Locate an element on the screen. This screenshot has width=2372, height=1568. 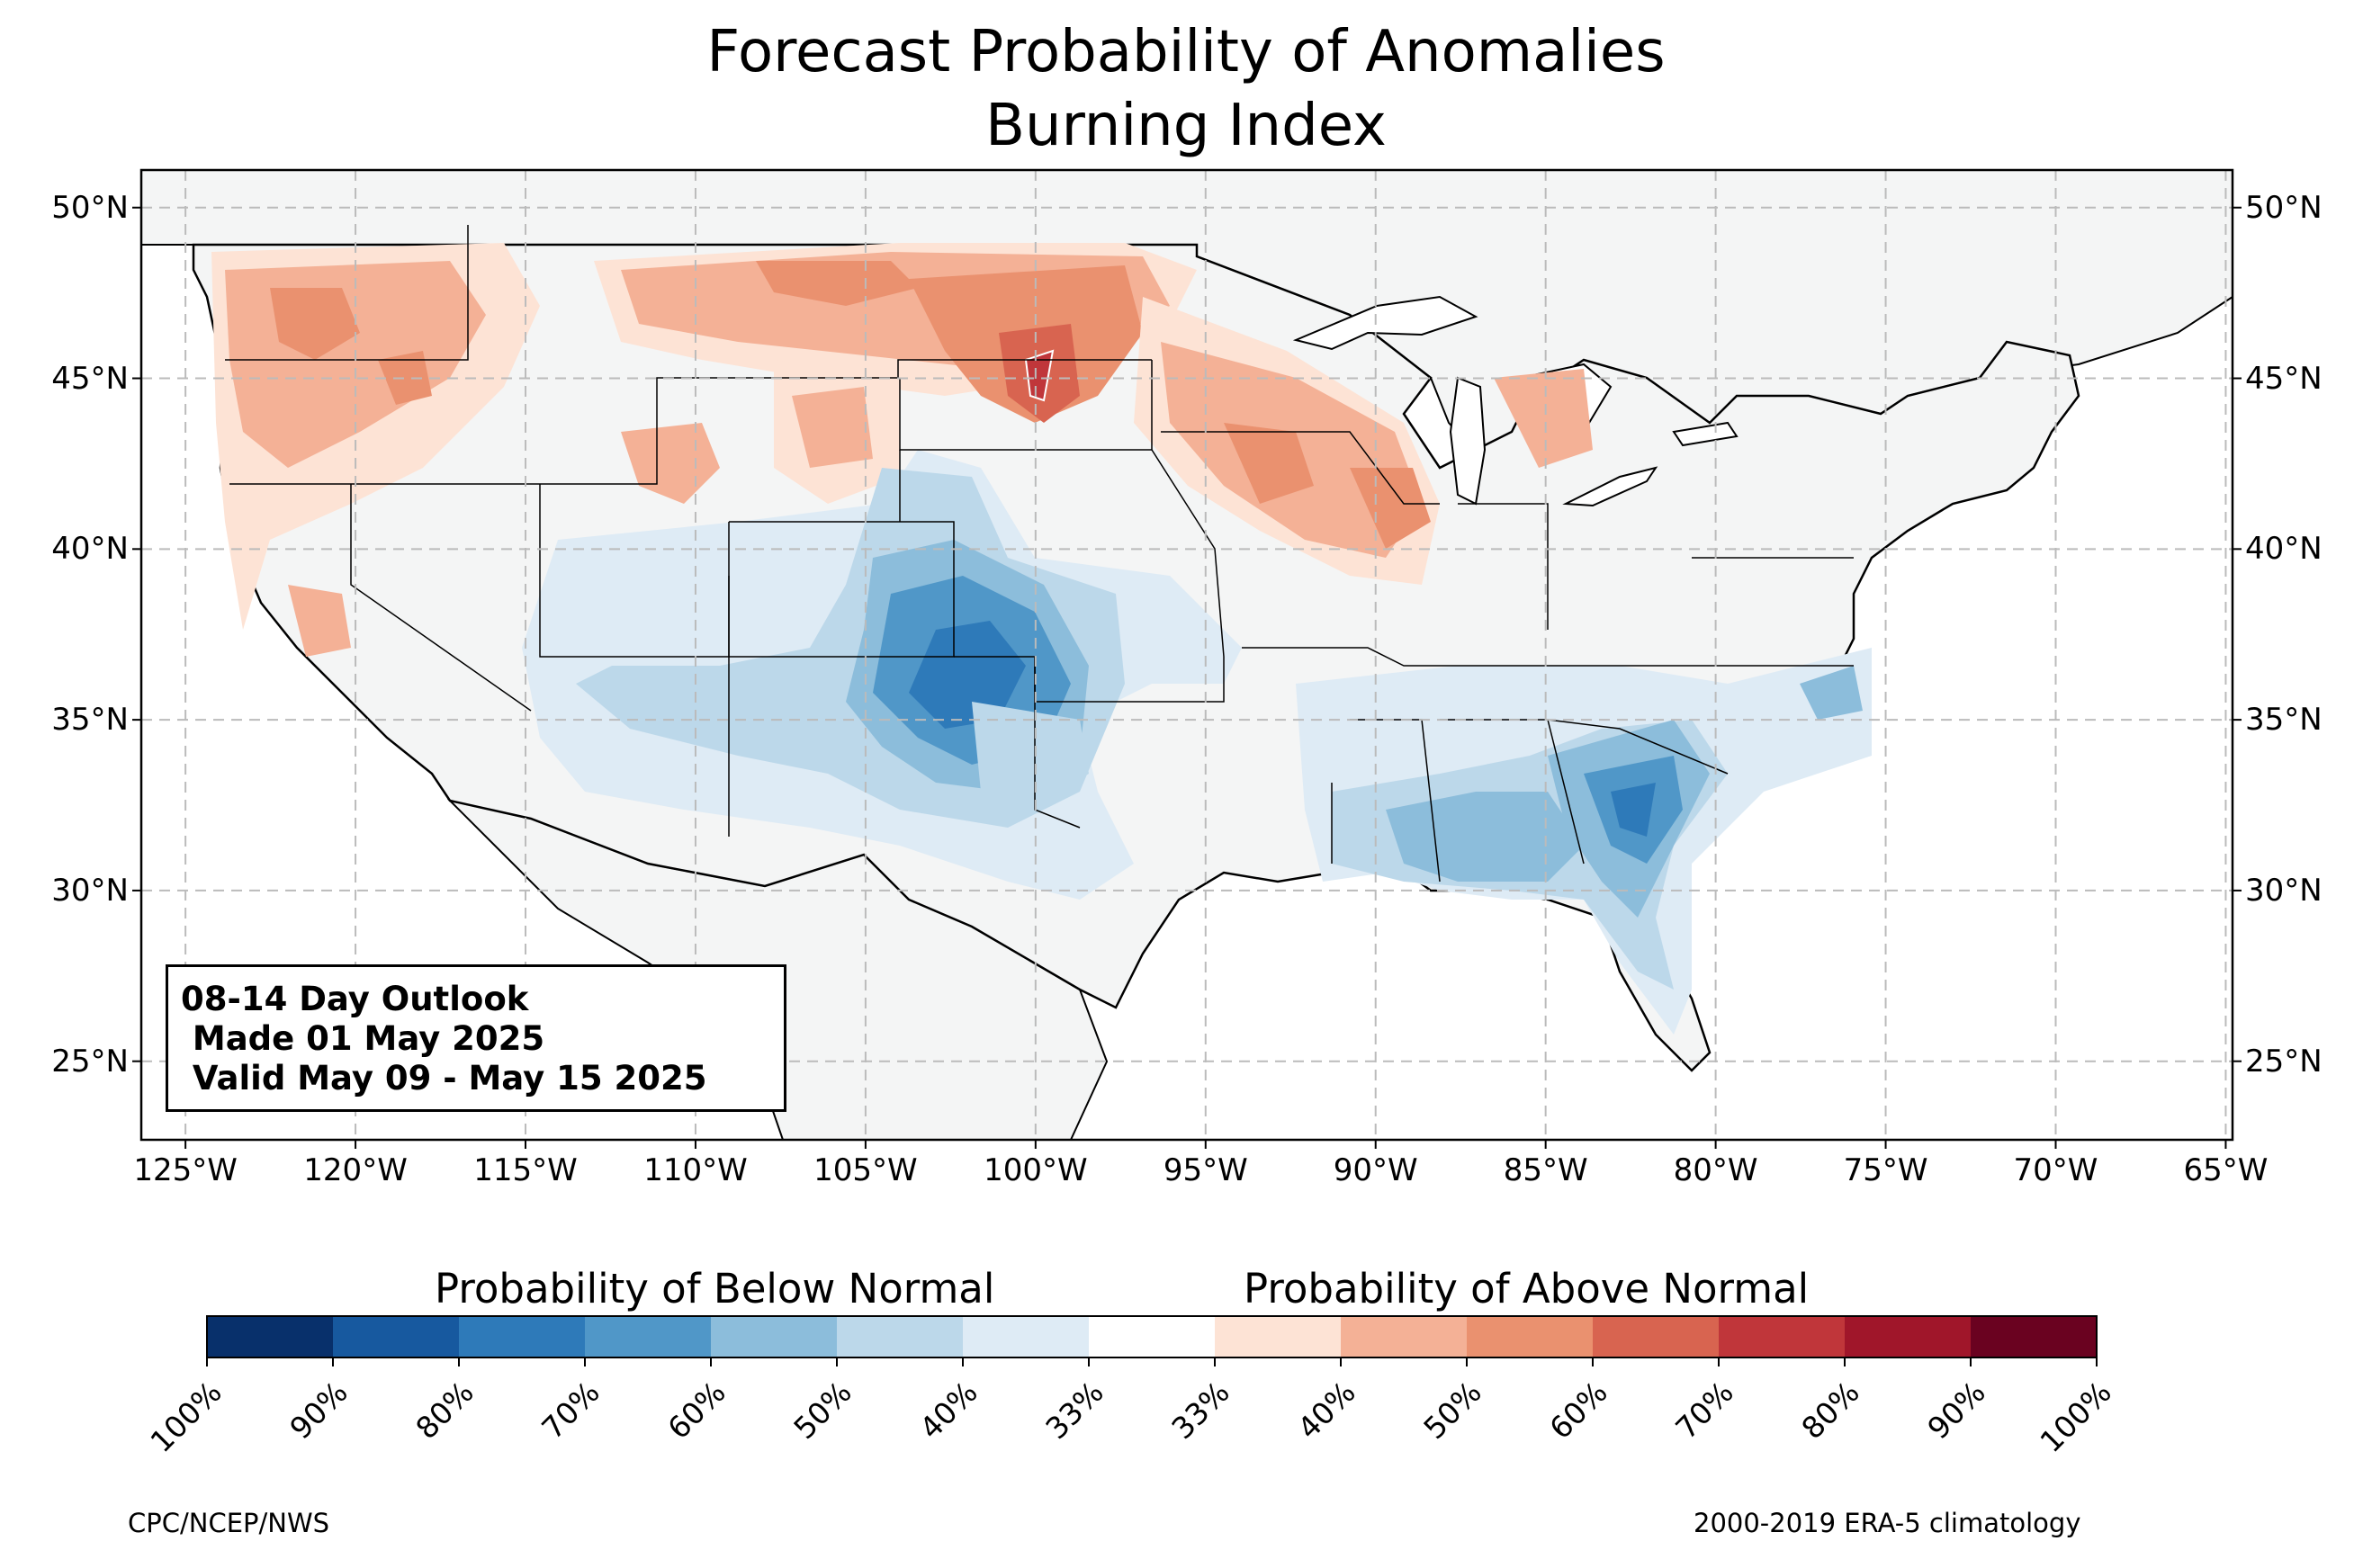
lat-label-right: 25°N is located at coordinates (2284, 1061).